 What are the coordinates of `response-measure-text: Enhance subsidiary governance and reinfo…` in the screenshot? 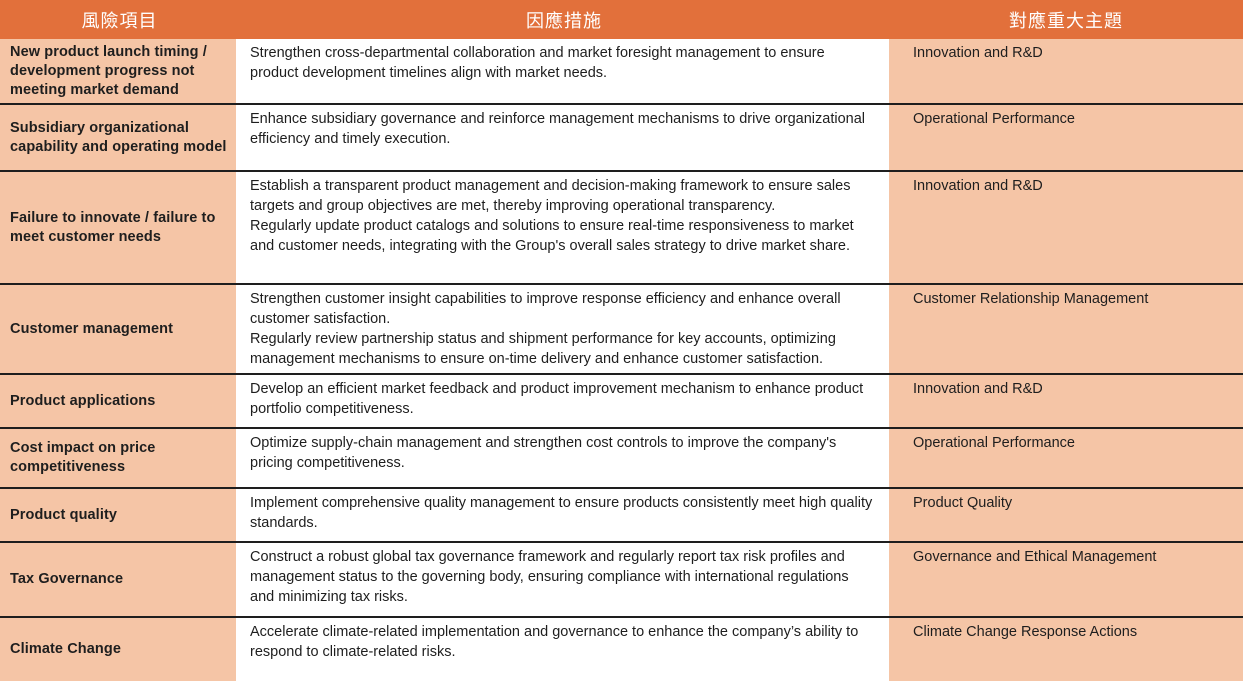 It's located at (557, 129).